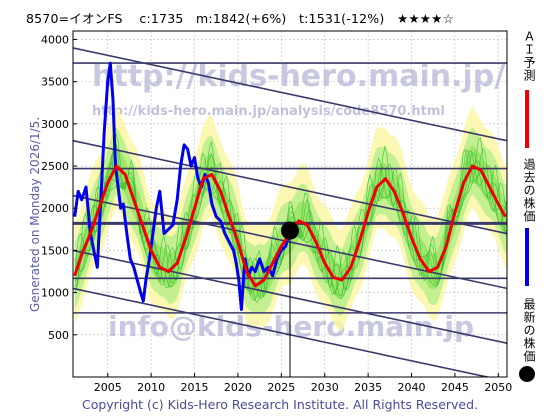 The image size is (560, 420). I want to click on generated-date-label: Generated on Monday 2026/1/5., so click(35, 214).